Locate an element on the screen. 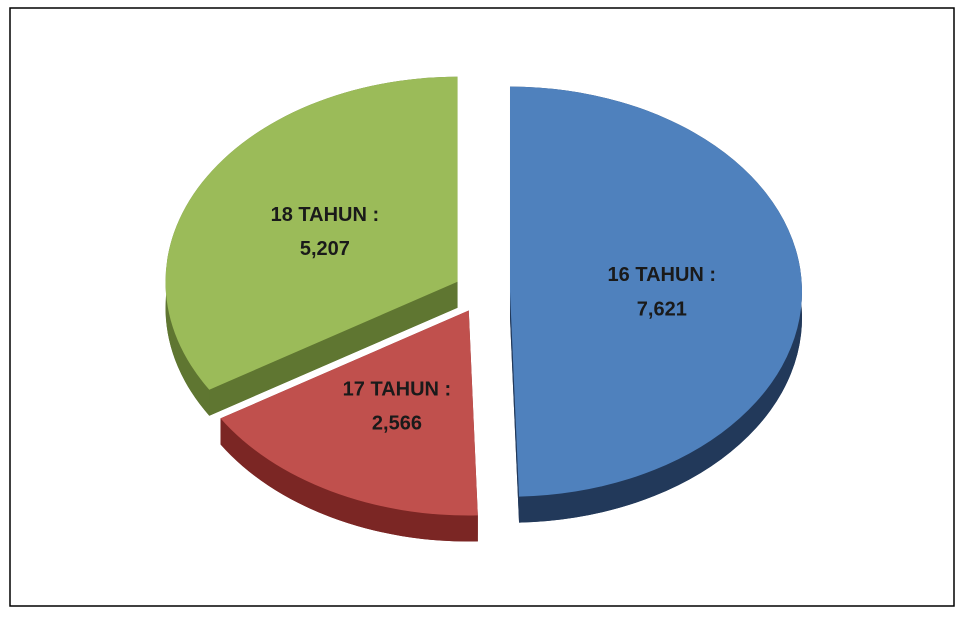 The height and width of the screenshot is (621, 964). category-label: 18 TAHUN is located at coordinates (319, 215).